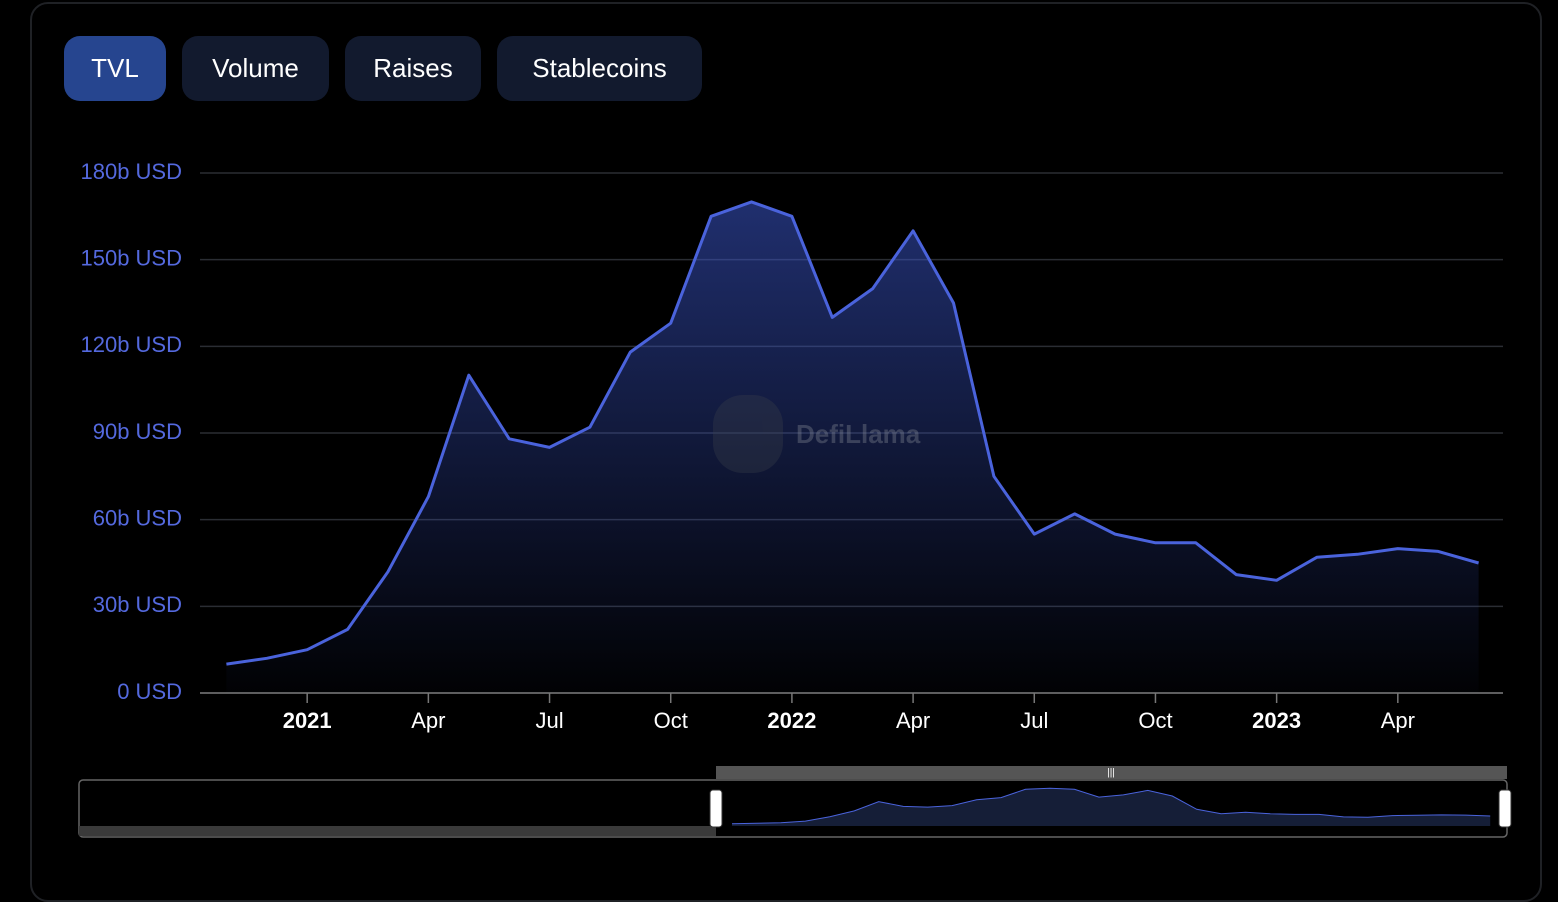 This screenshot has height=902, width=1558. What do you see at coordinates (137, 517) in the screenshot?
I see `y-tick-label: 60b USD` at bounding box center [137, 517].